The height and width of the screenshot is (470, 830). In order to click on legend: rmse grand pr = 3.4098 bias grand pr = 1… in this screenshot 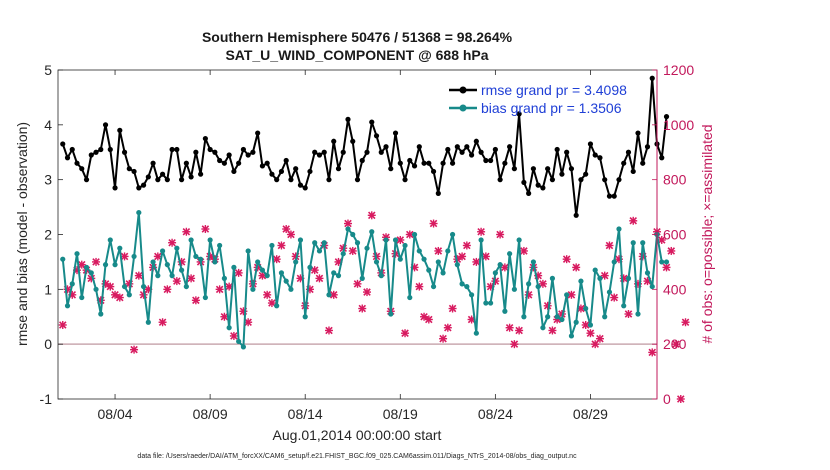, I will do `click(538, 99)`.